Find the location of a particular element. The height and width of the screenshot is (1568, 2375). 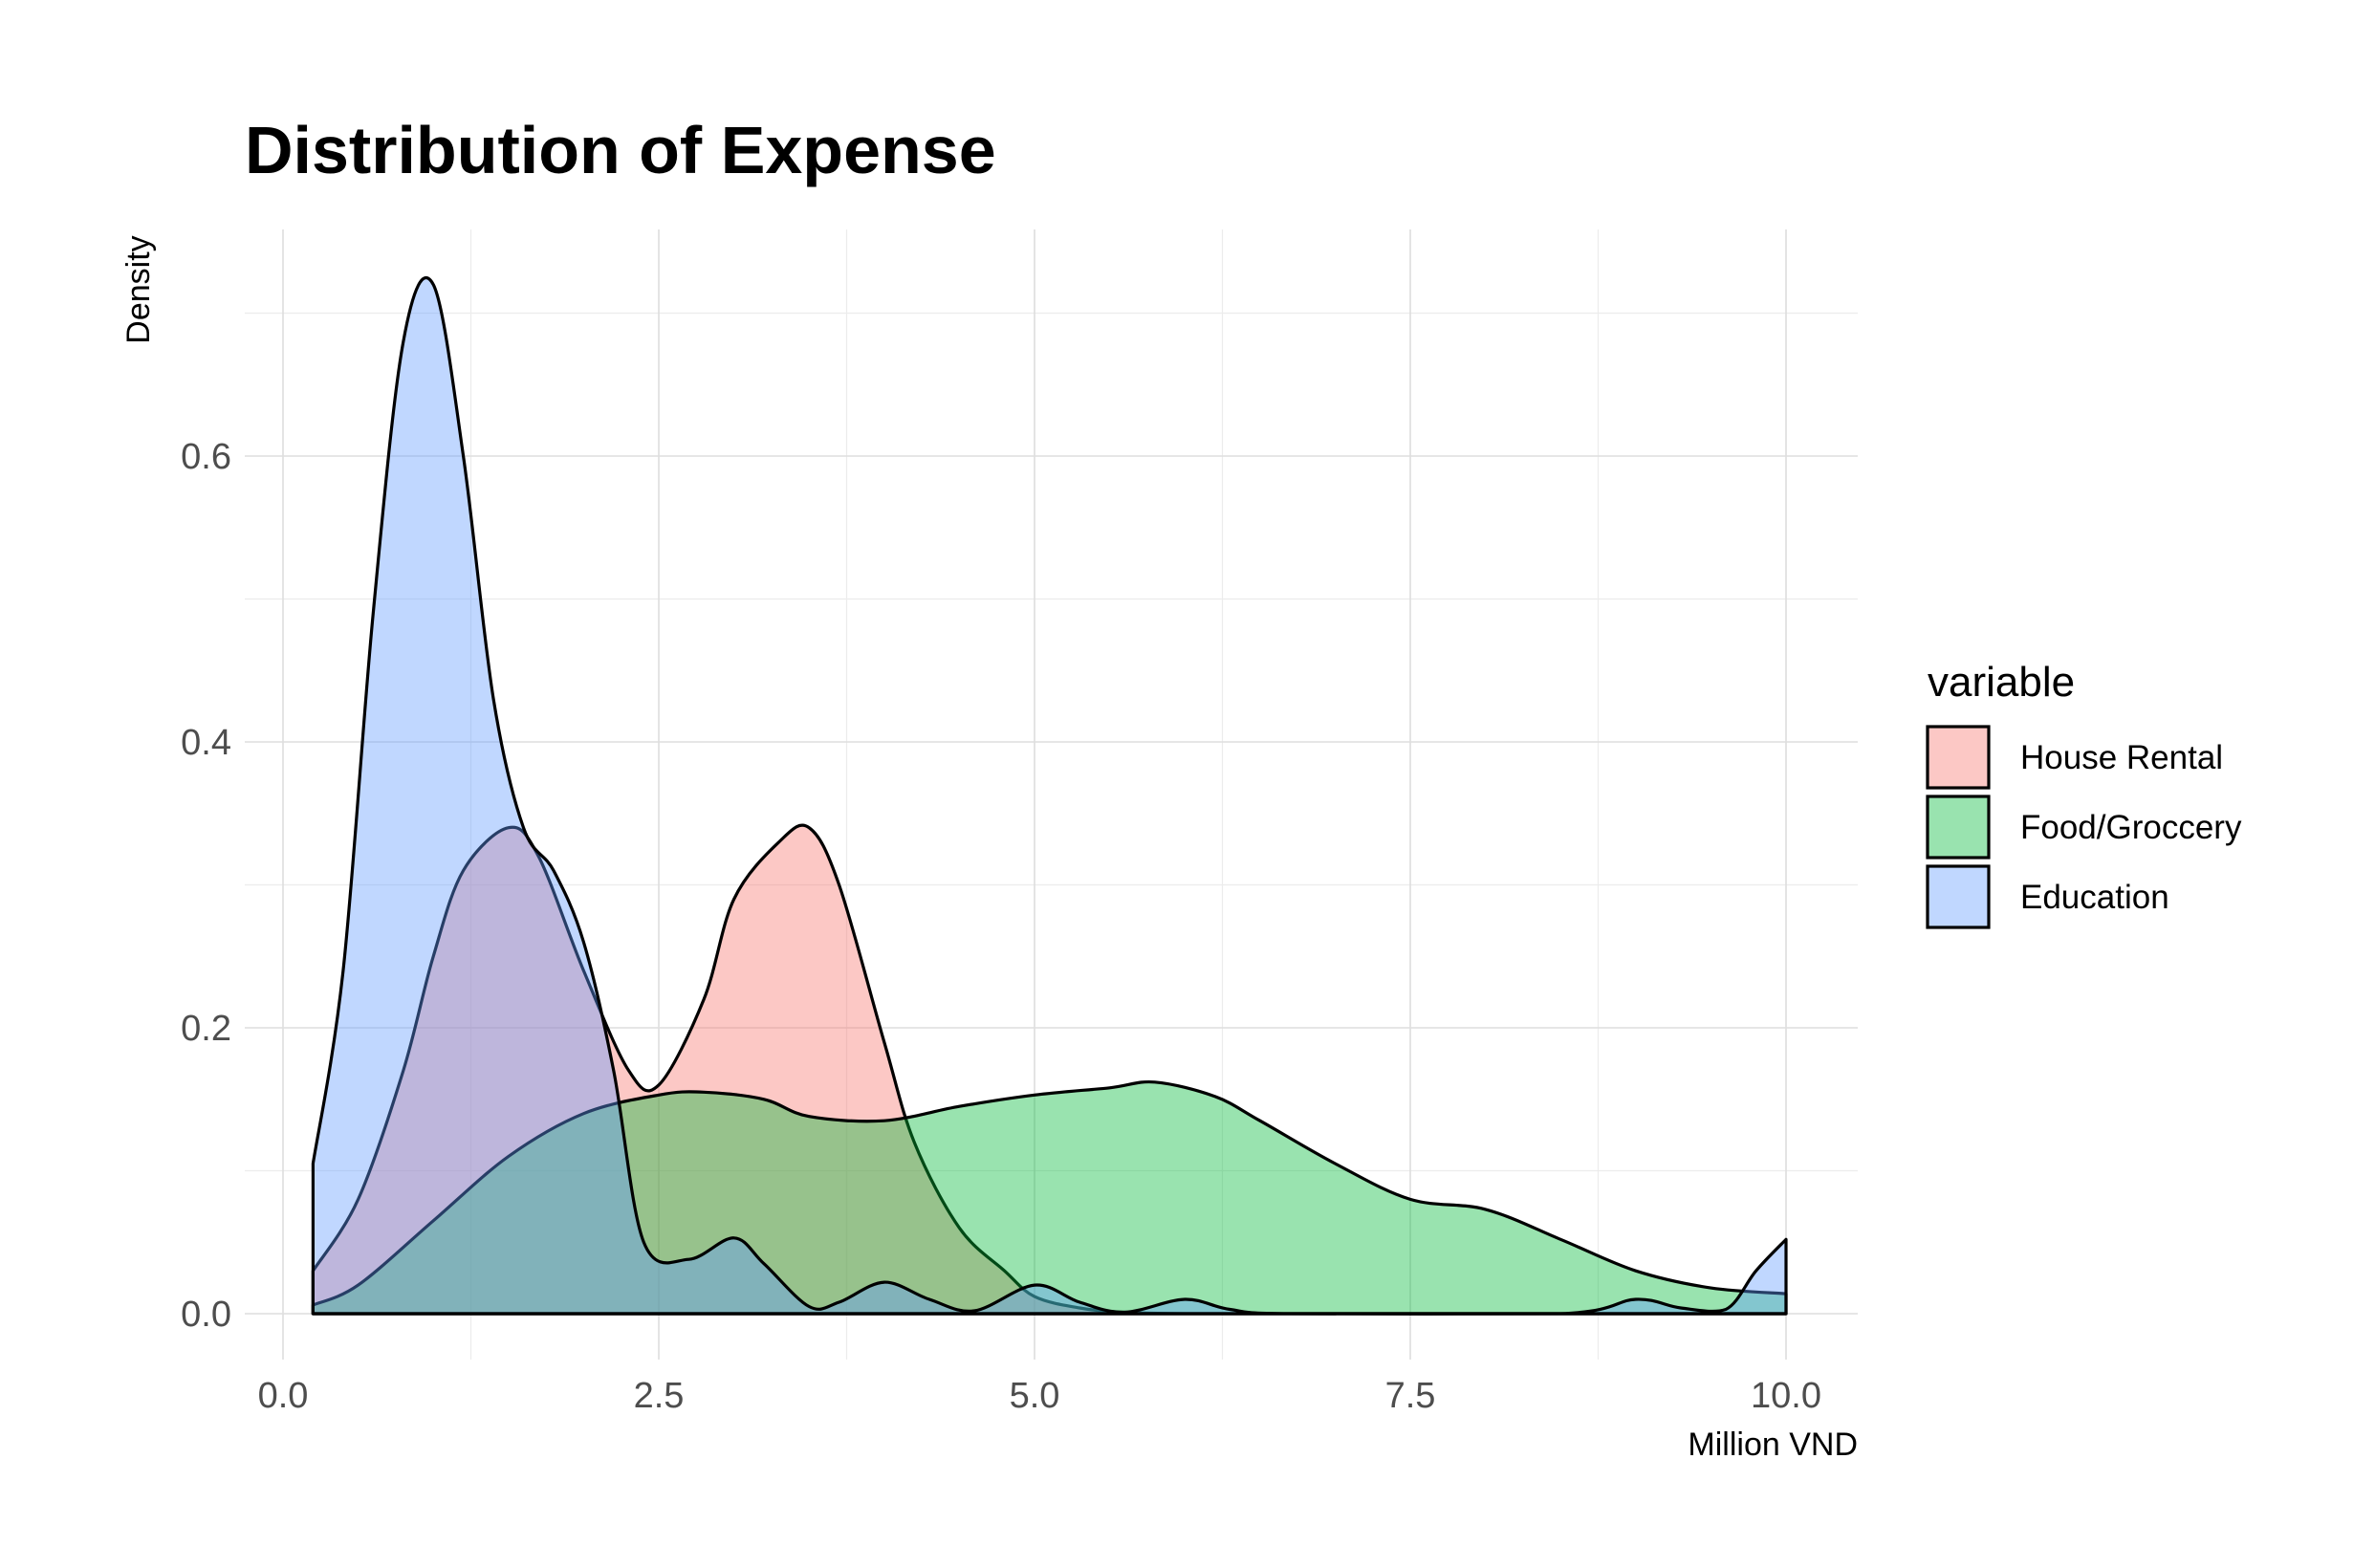

y-tick-label: 0.6 is located at coordinates (206, 457).